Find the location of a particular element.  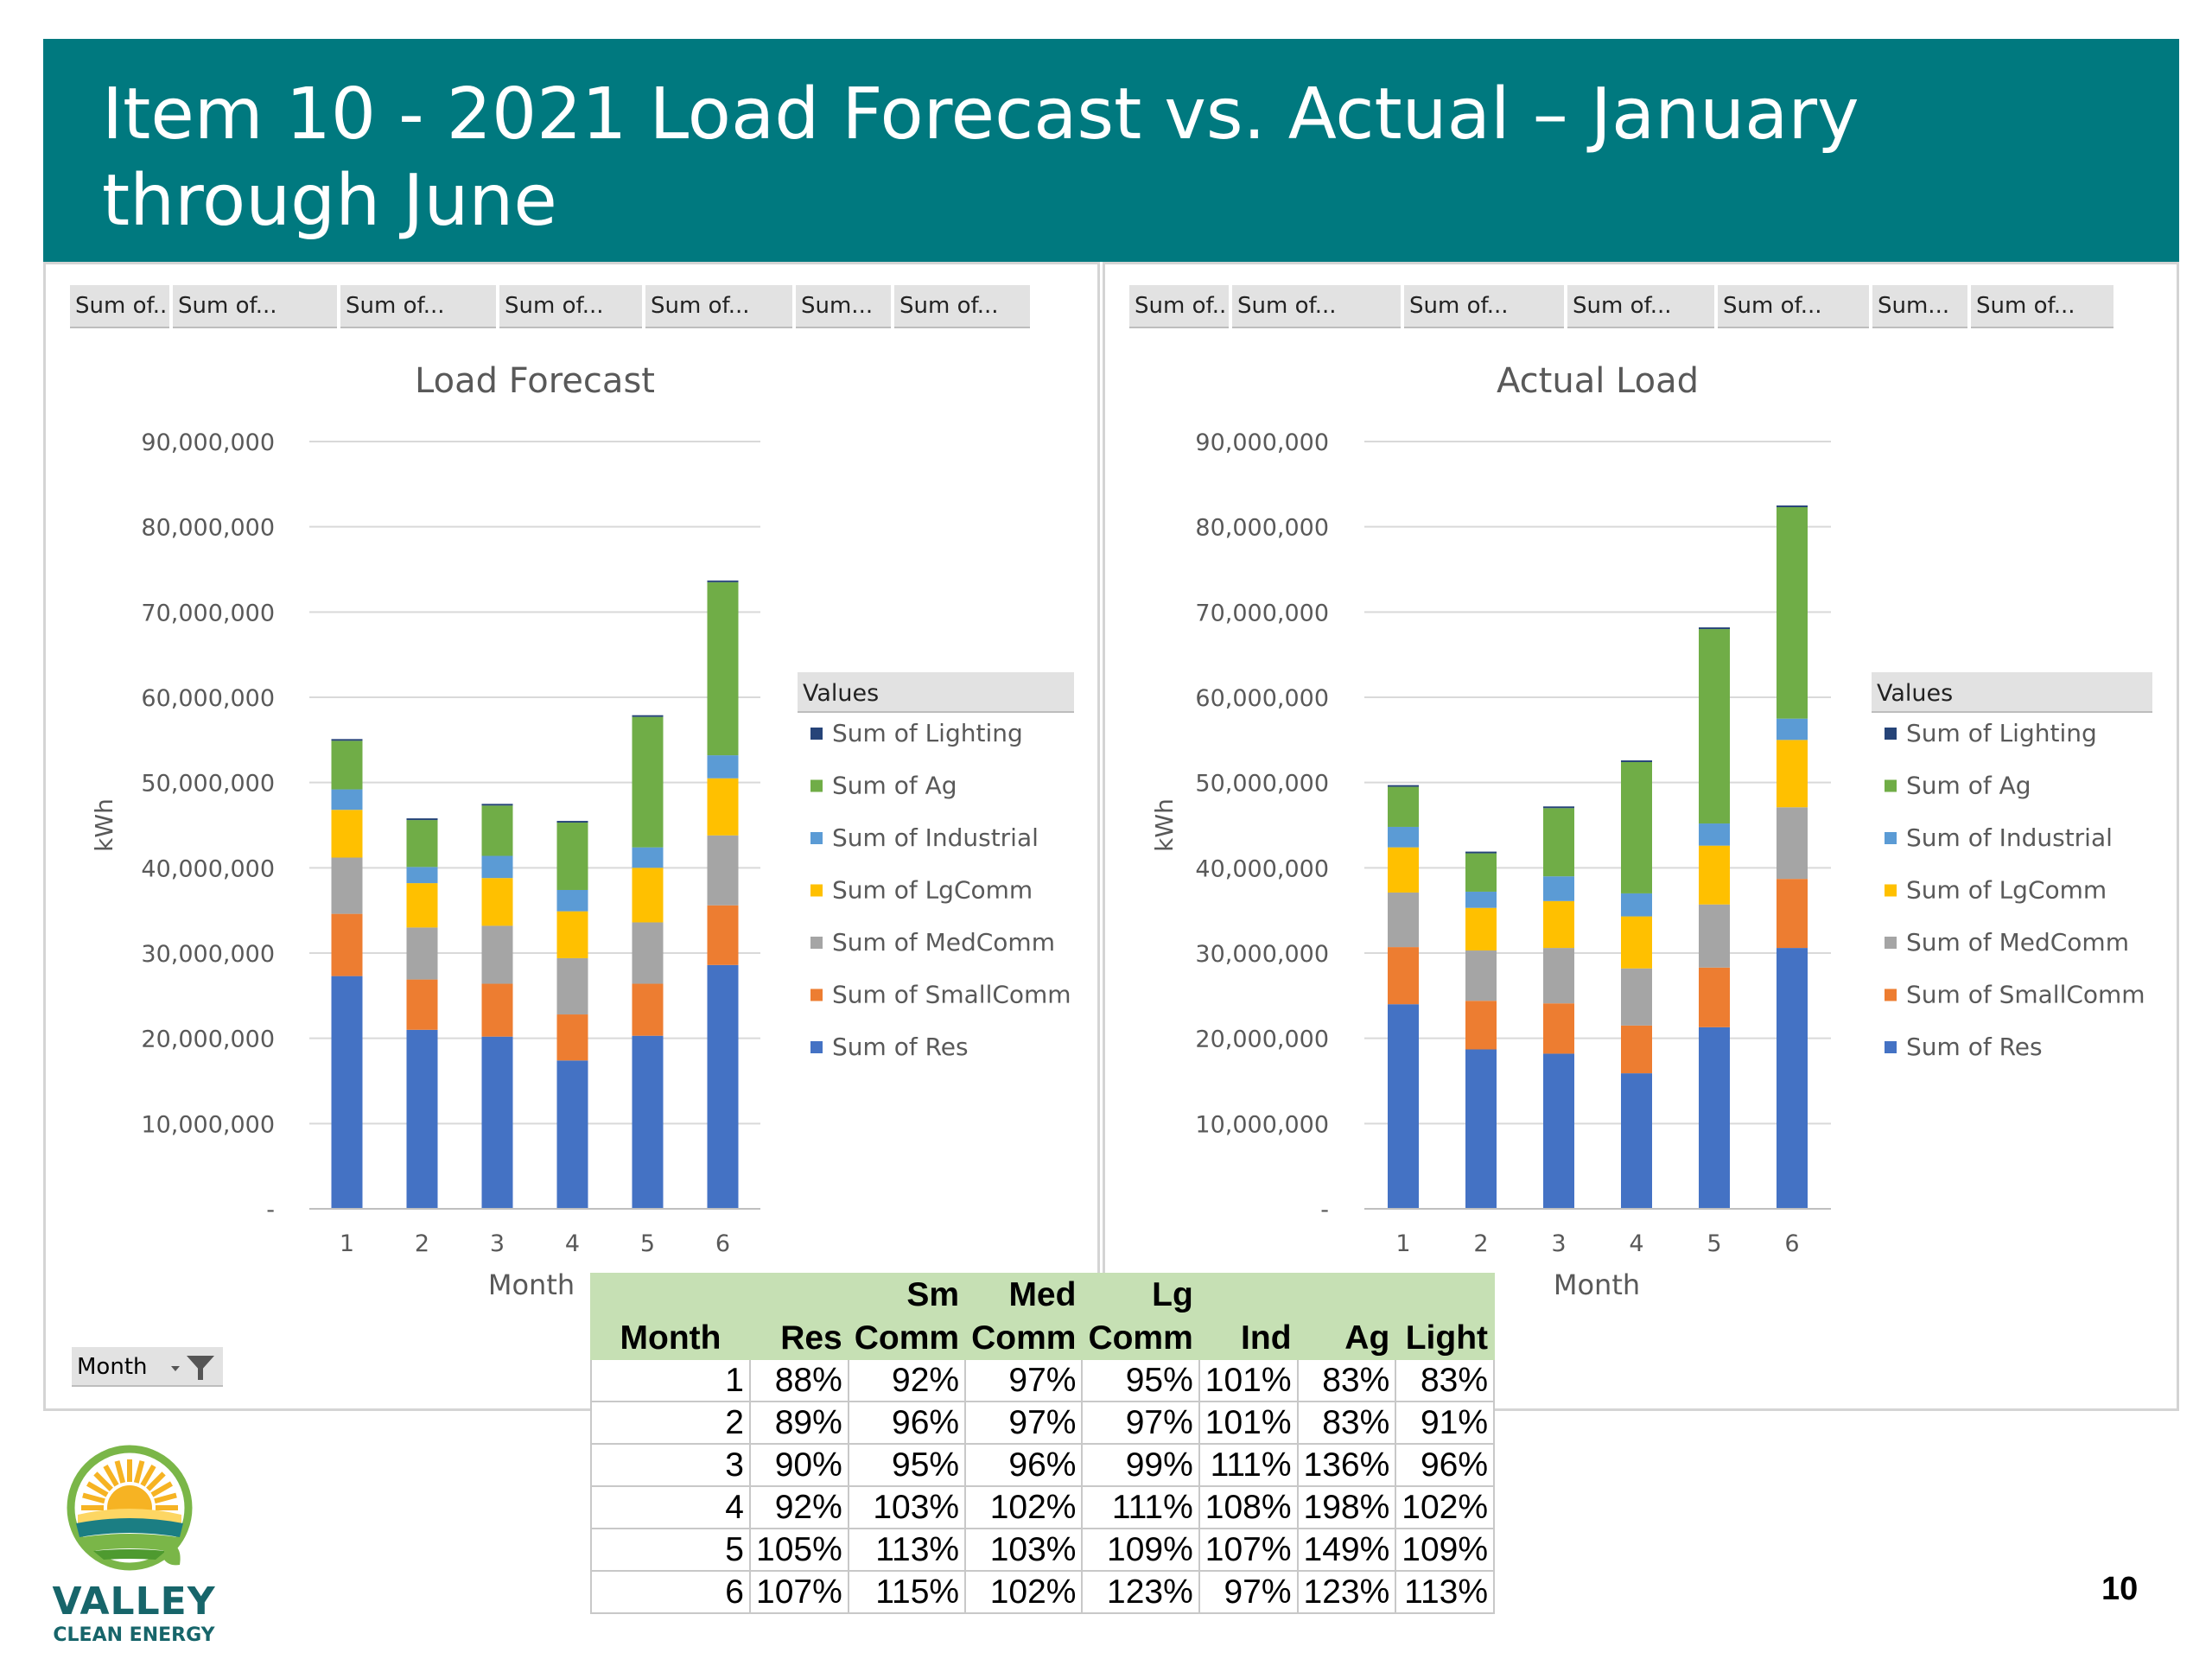

table-cell: 113% is located at coordinates (1445, 1592).